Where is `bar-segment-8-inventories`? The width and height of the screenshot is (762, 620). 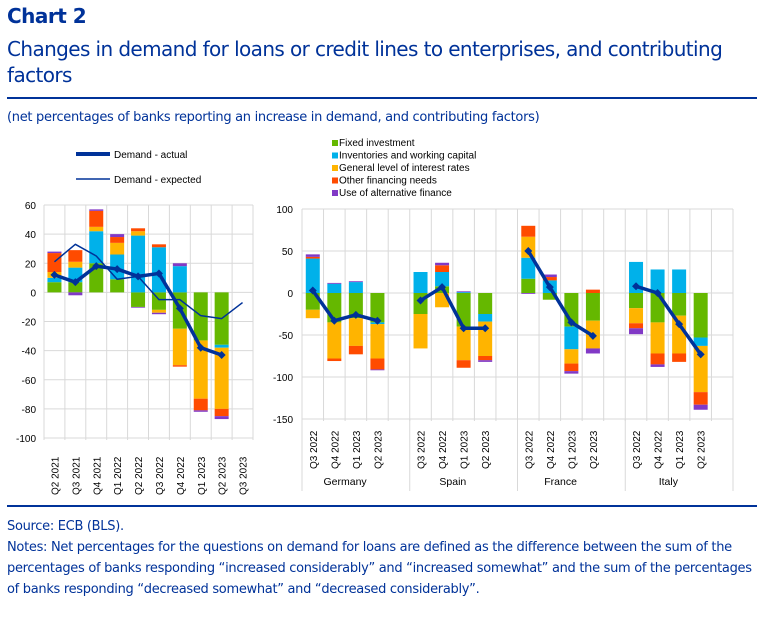 bar-segment-8-inventories is located at coordinates (221, 346).